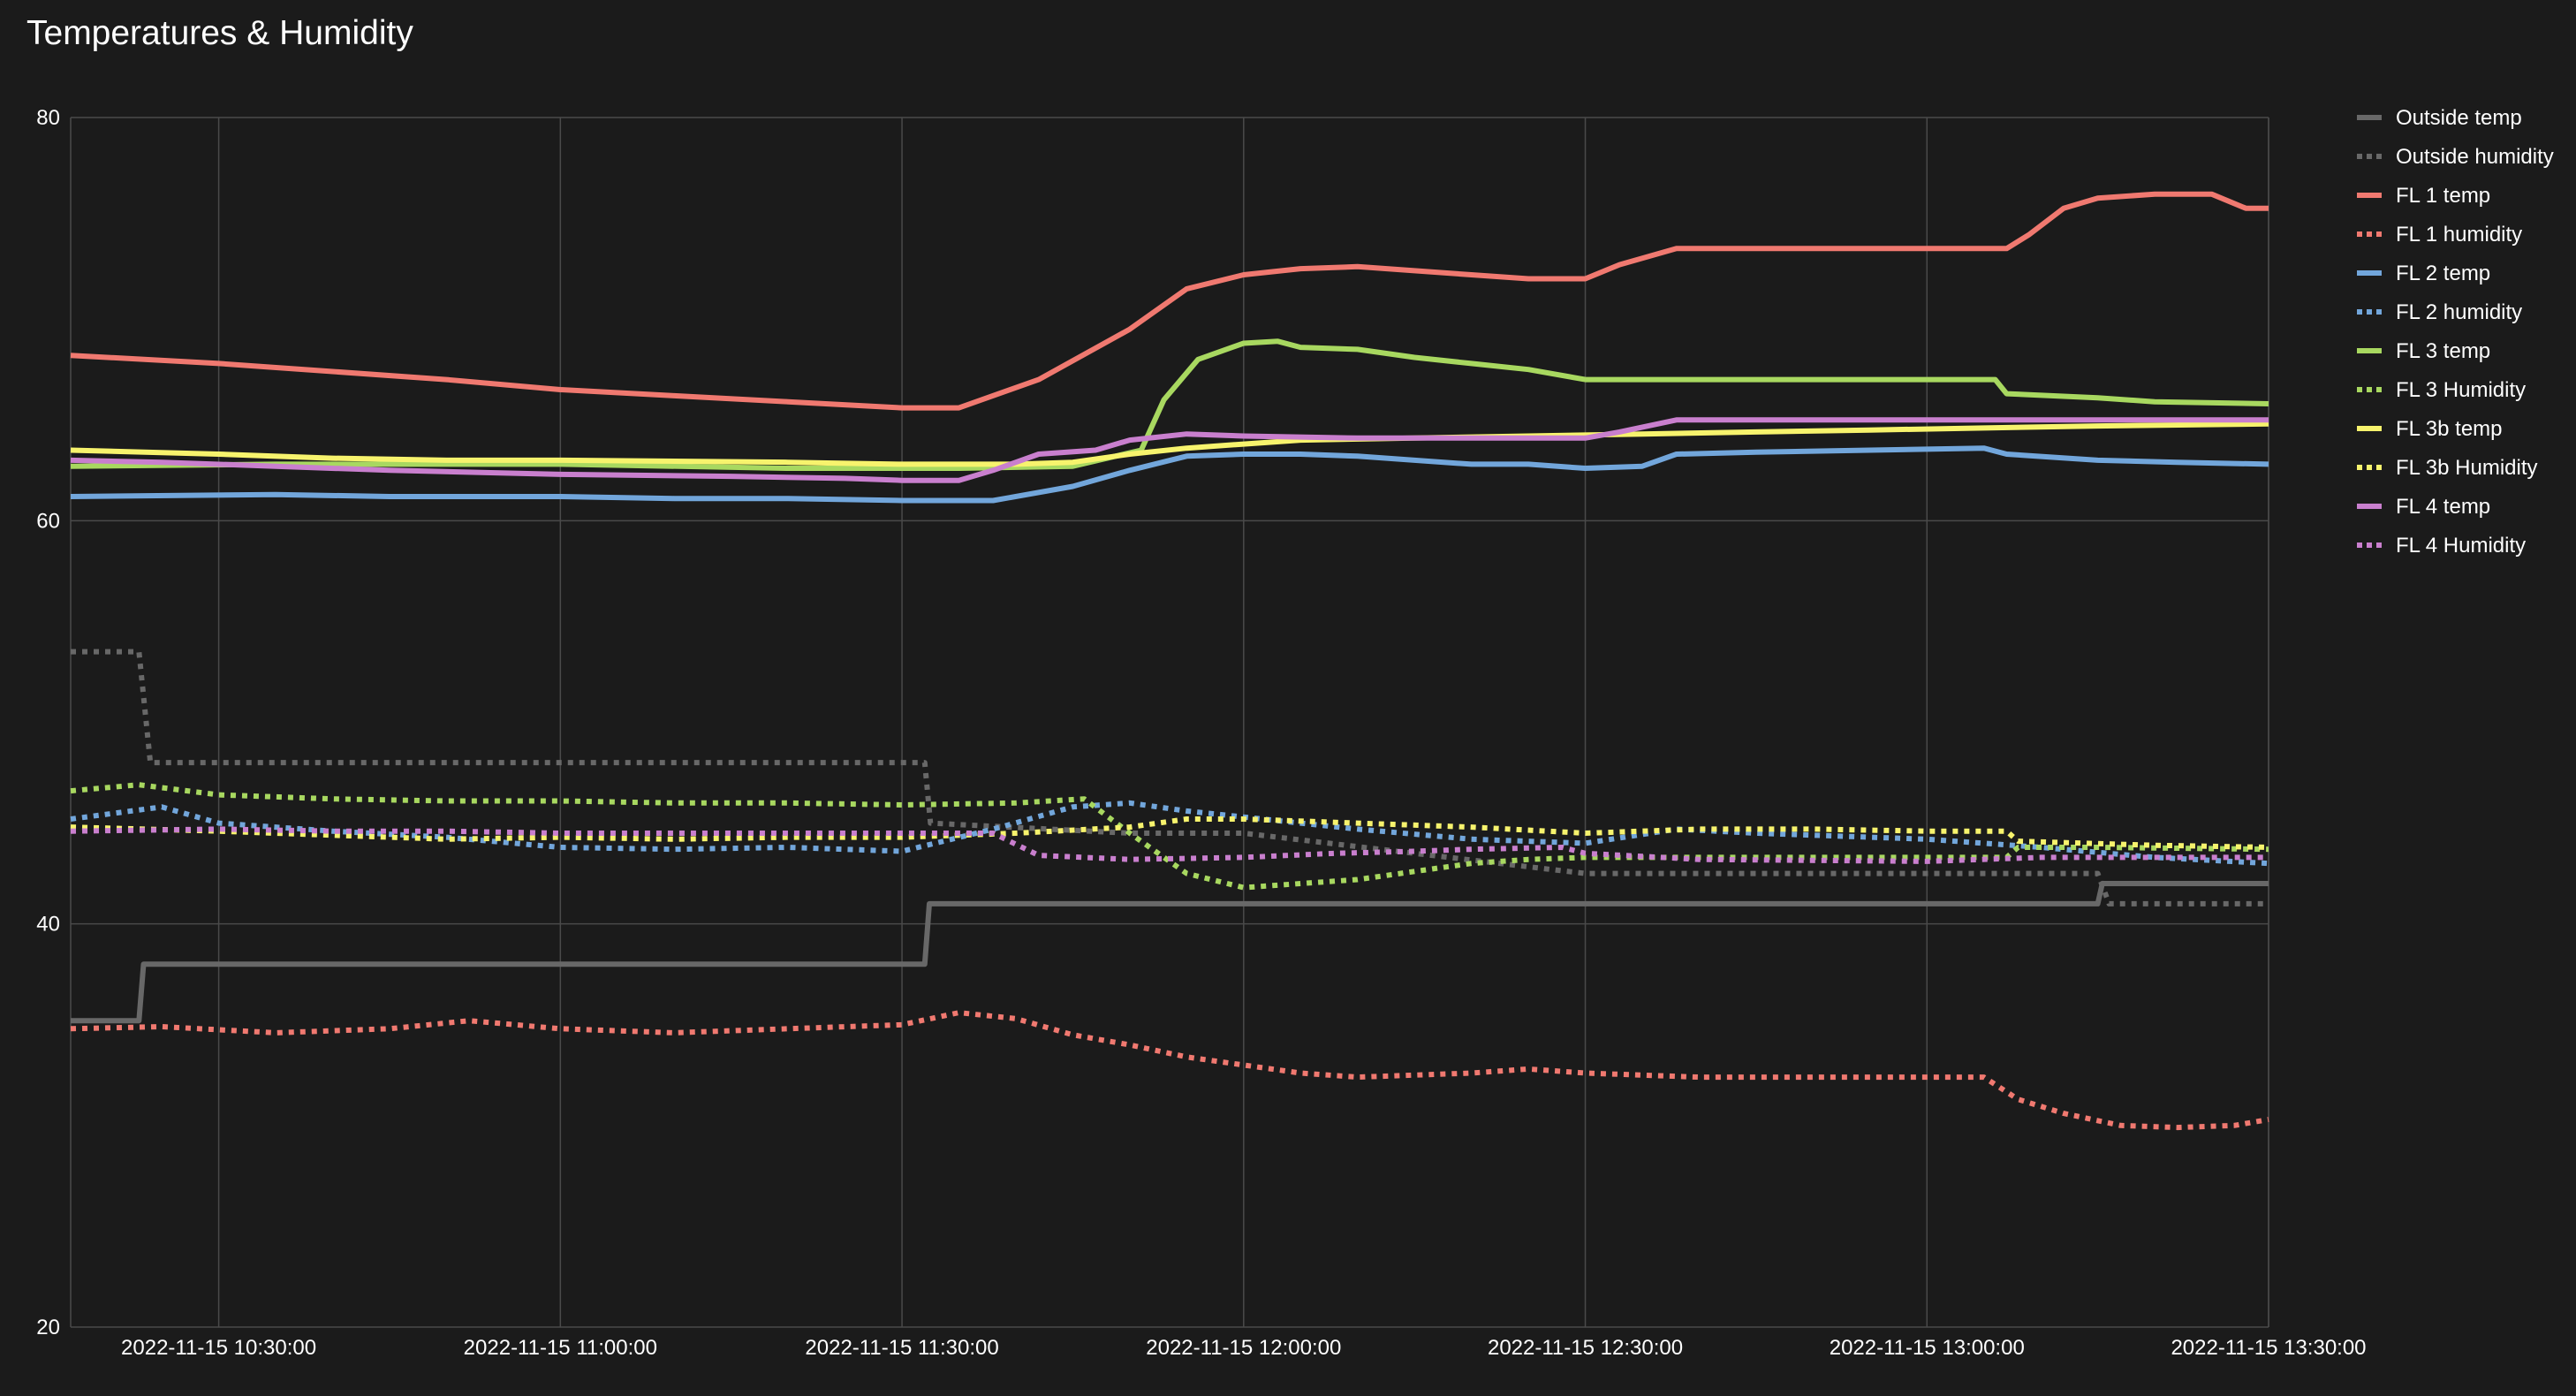 The width and height of the screenshot is (2576, 1396). Describe the element at coordinates (48, 118) in the screenshot. I see `y-tick-label: 80` at that location.